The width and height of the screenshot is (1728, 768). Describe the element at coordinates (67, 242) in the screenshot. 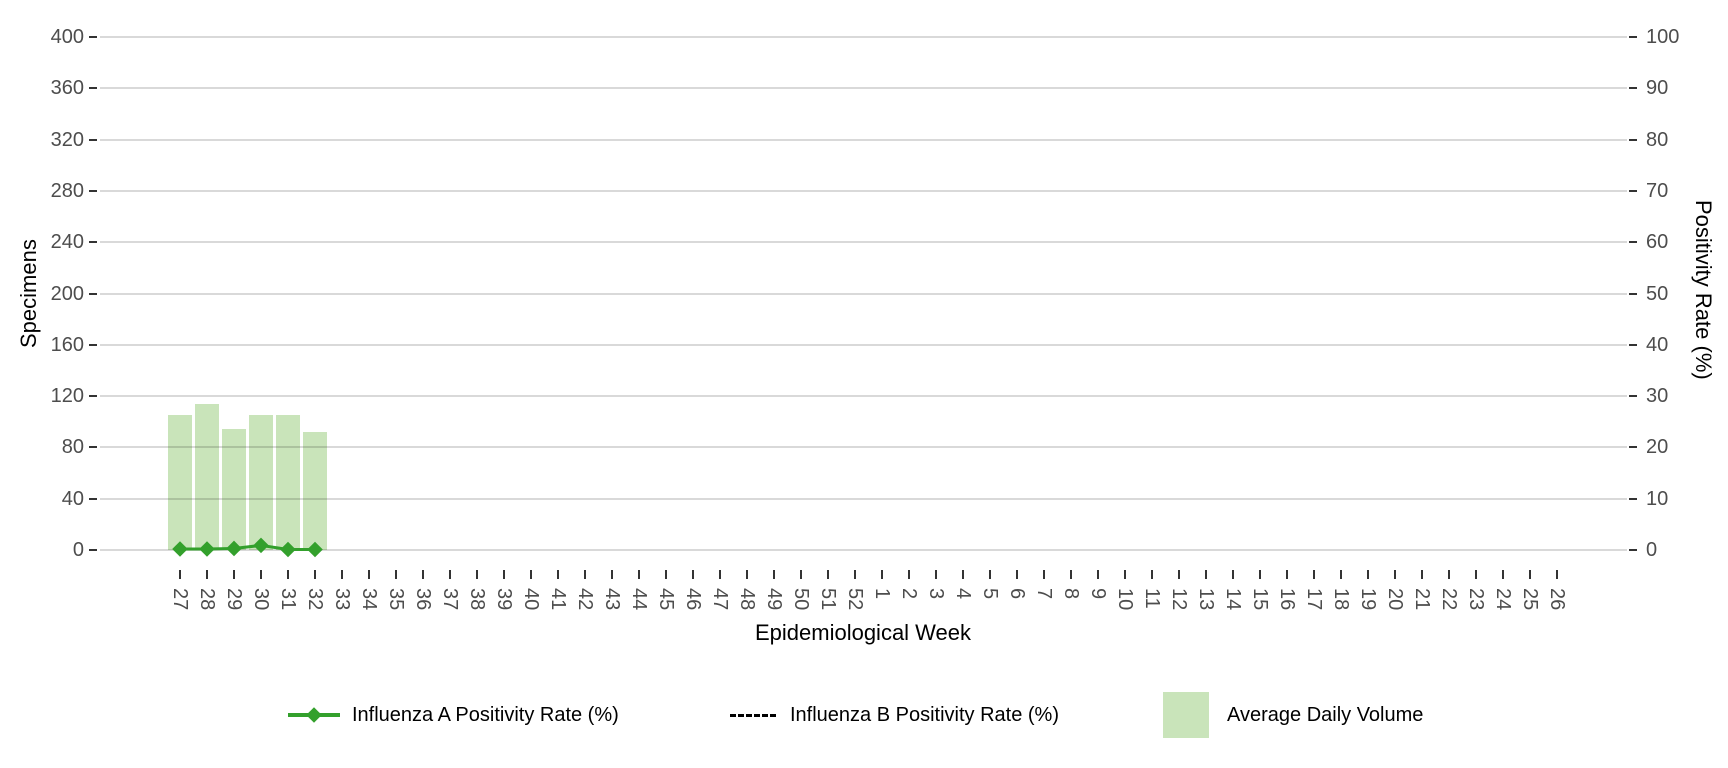

I see `y-axis-tick-label-left: 240` at that location.